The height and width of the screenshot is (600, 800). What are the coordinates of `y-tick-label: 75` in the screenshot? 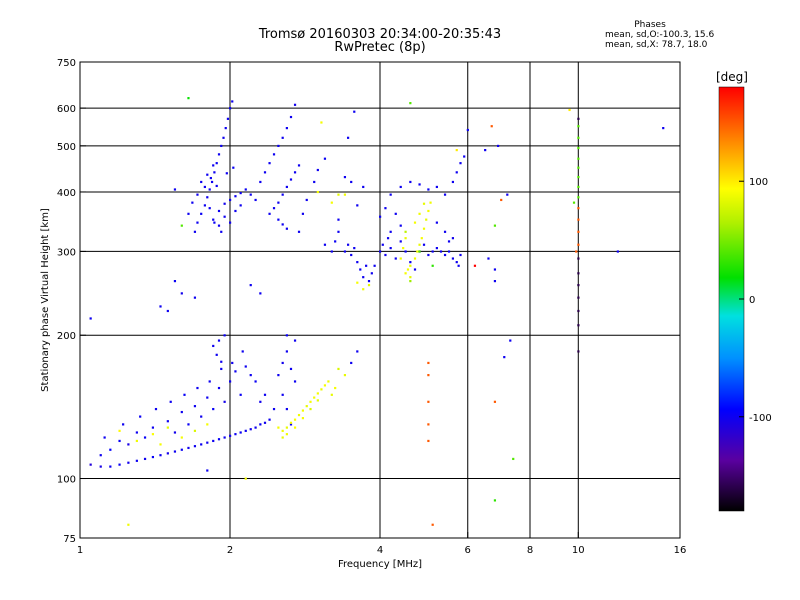 It's located at (69, 539).